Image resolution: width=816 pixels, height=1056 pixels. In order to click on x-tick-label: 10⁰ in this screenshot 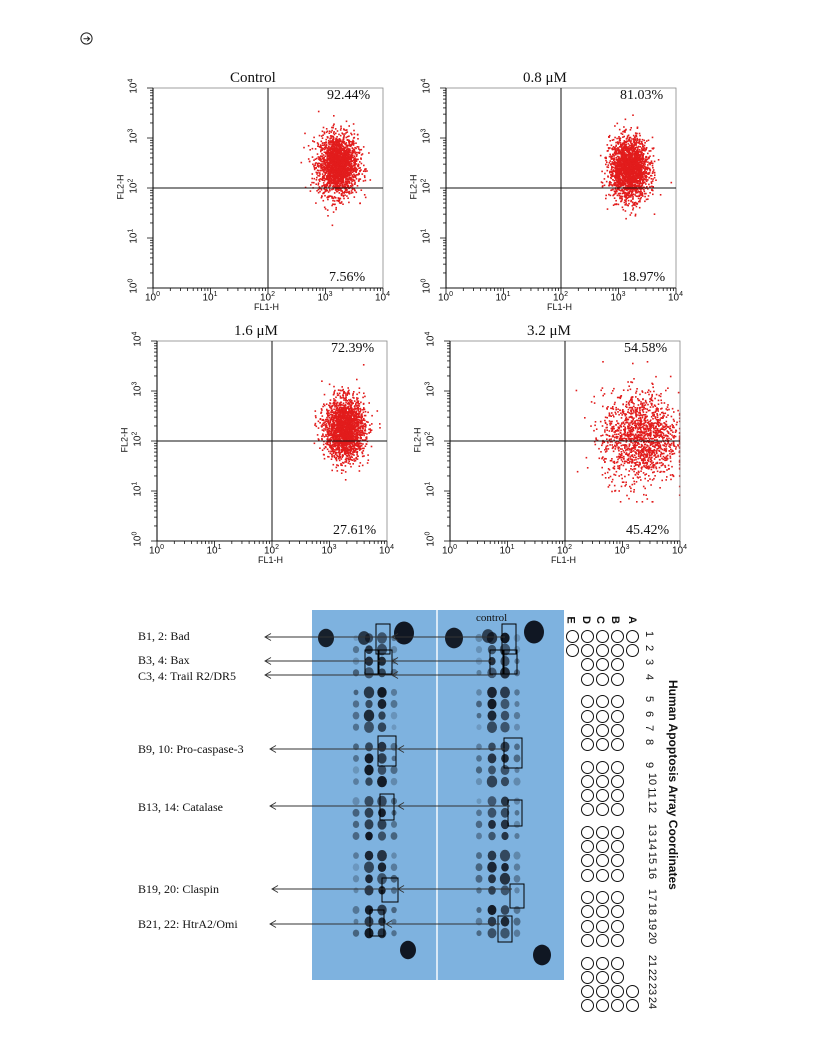, I will do `click(446, 297)`.